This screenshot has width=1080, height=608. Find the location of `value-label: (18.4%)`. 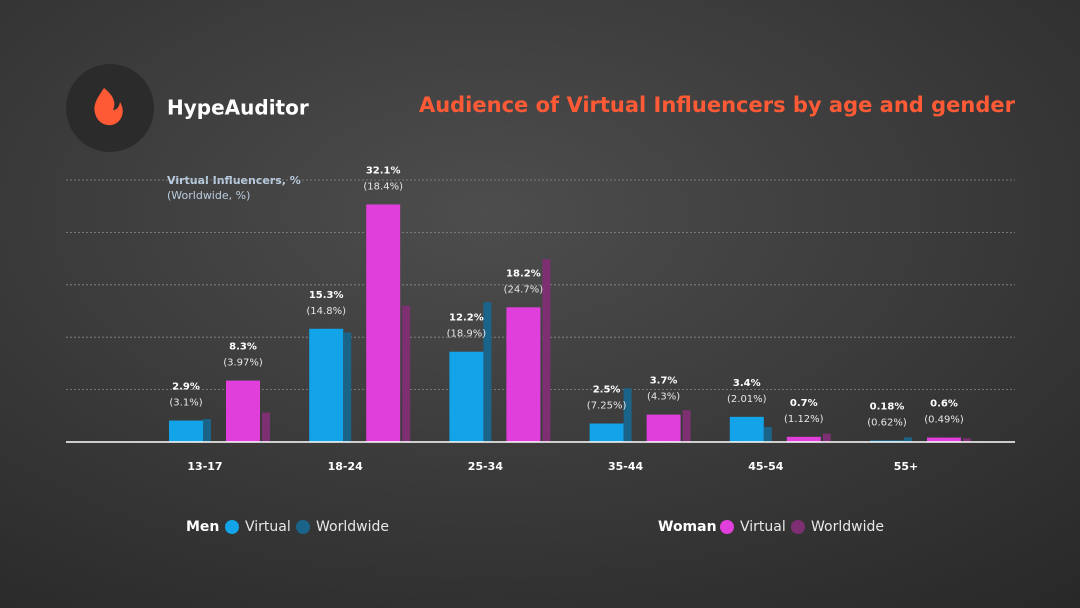

value-label: (18.4%) is located at coordinates (383, 186).